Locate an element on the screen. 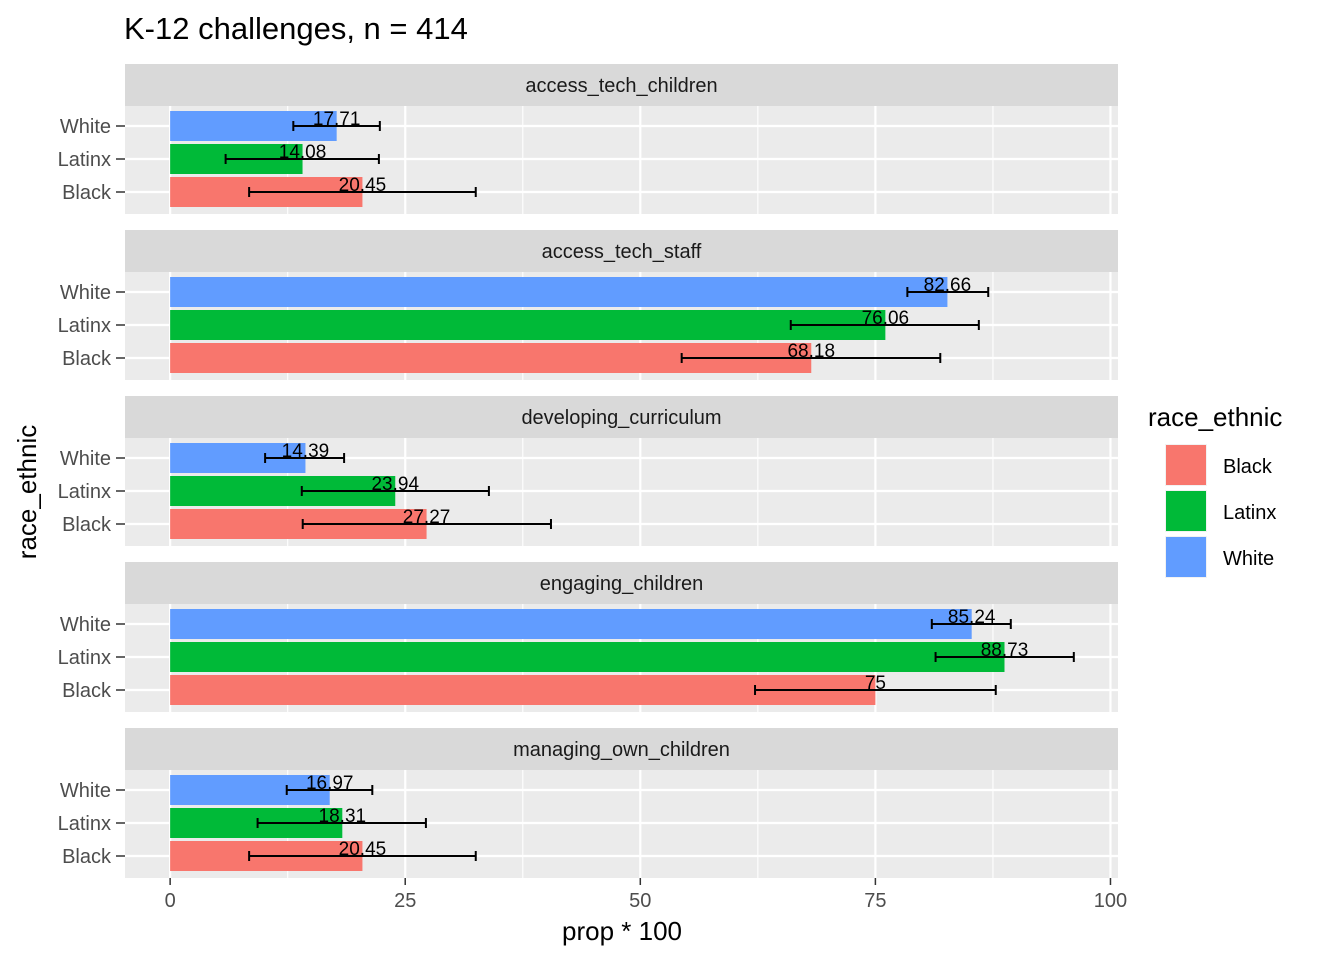 The height and width of the screenshot is (965, 1344). facet-label: engaging_children is located at coordinates (621, 584).